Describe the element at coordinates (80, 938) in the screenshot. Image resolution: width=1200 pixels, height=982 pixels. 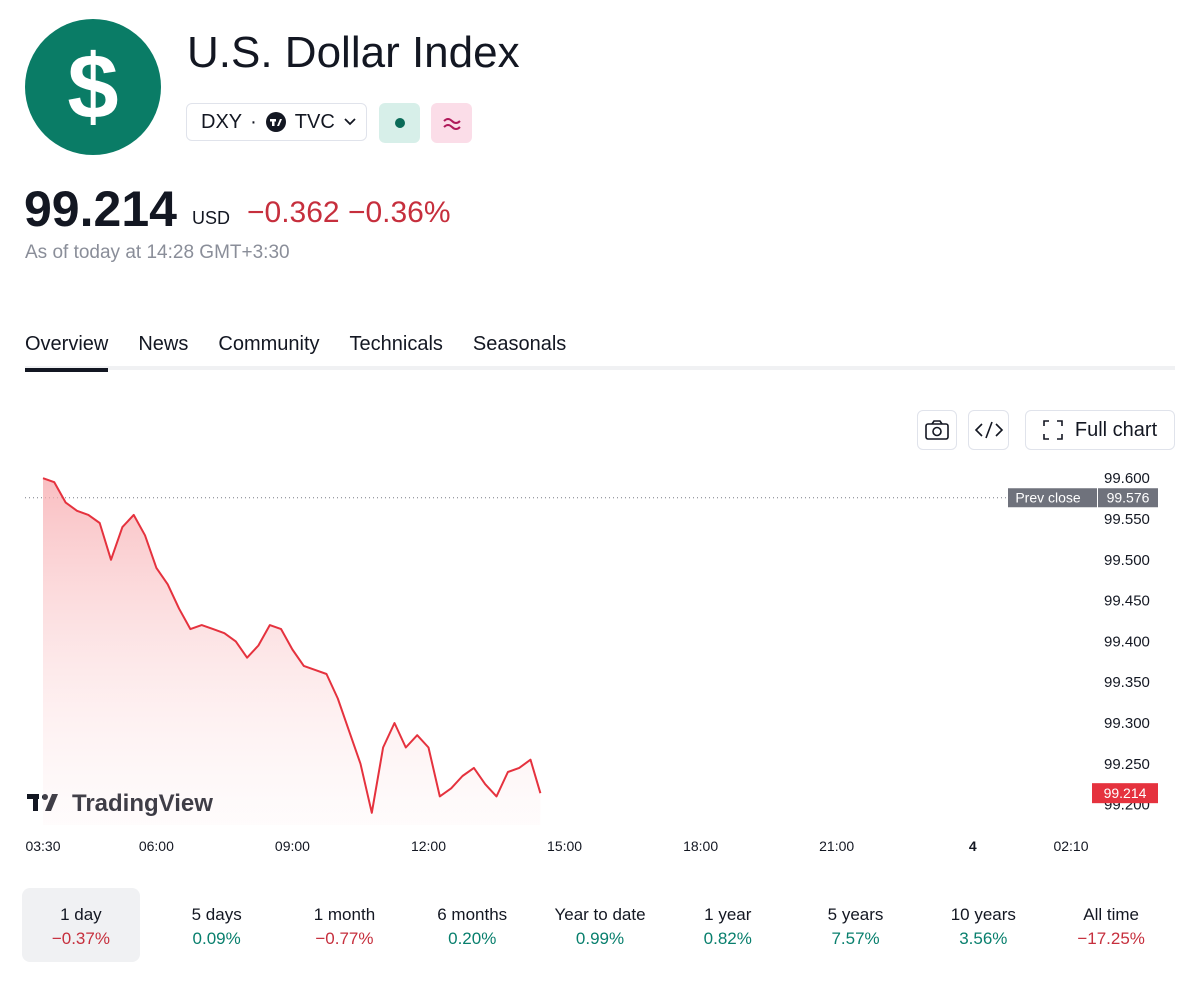
I see `period-change: −0.37%` at that location.